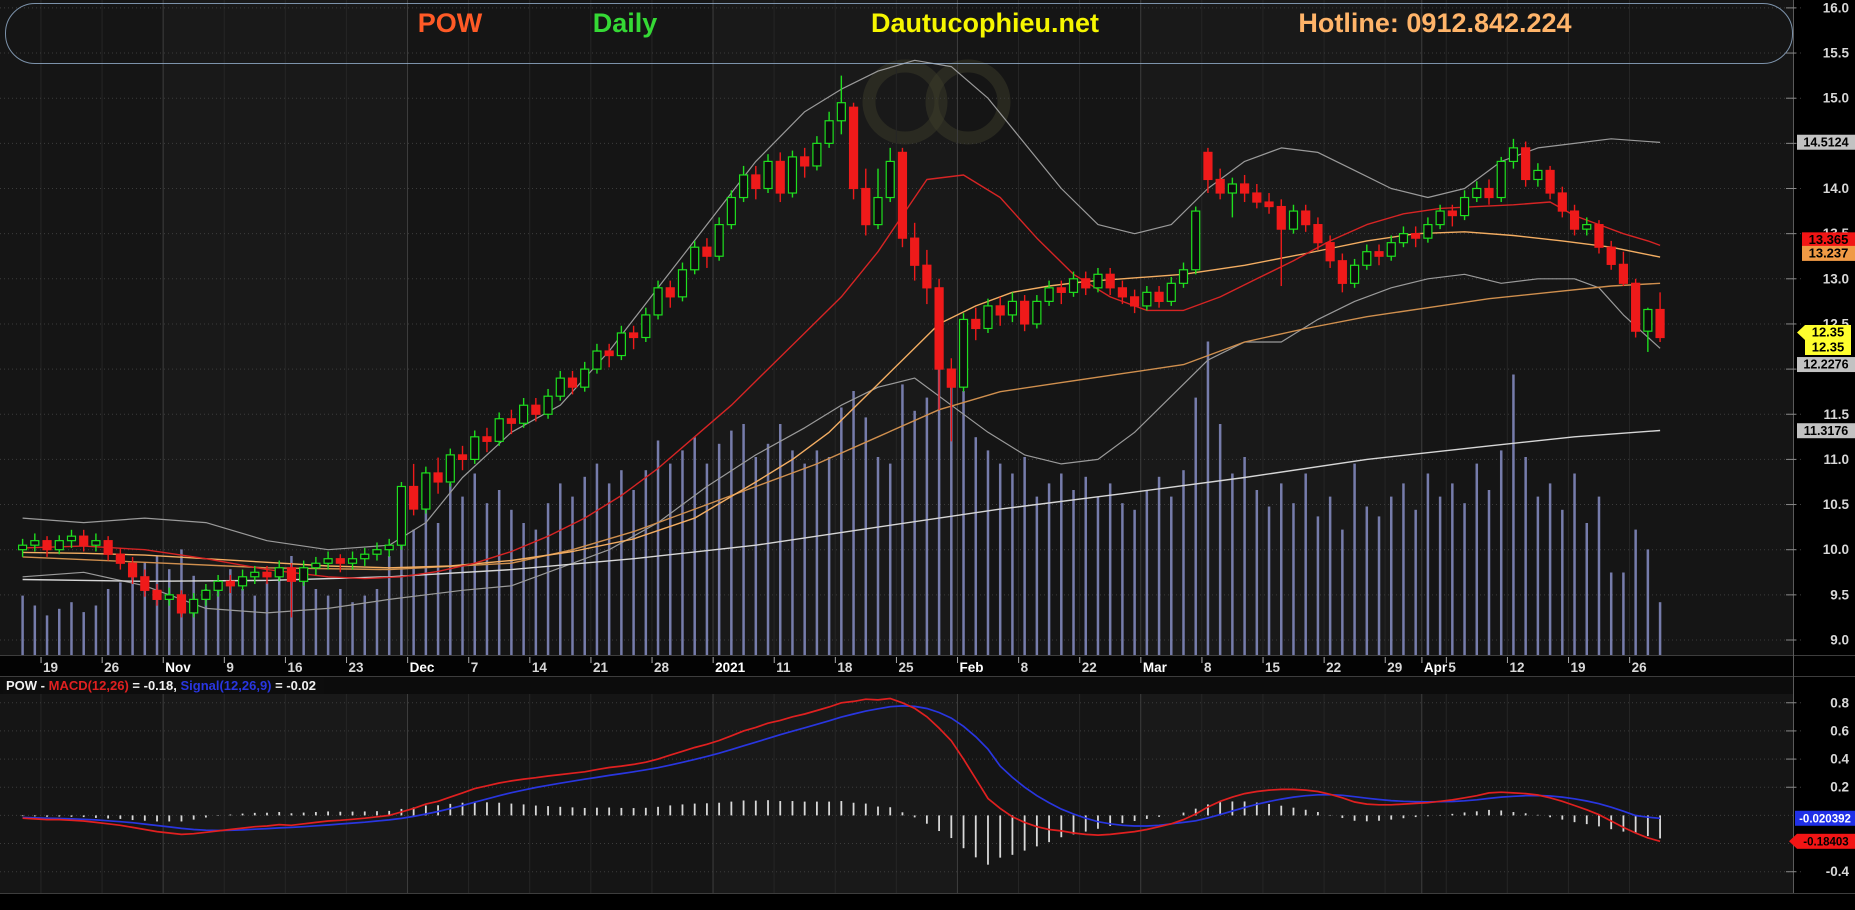  Describe the element at coordinates (226, 685) in the screenshot. I see `signal-name-text: Signal(12,26,9)` at that location.